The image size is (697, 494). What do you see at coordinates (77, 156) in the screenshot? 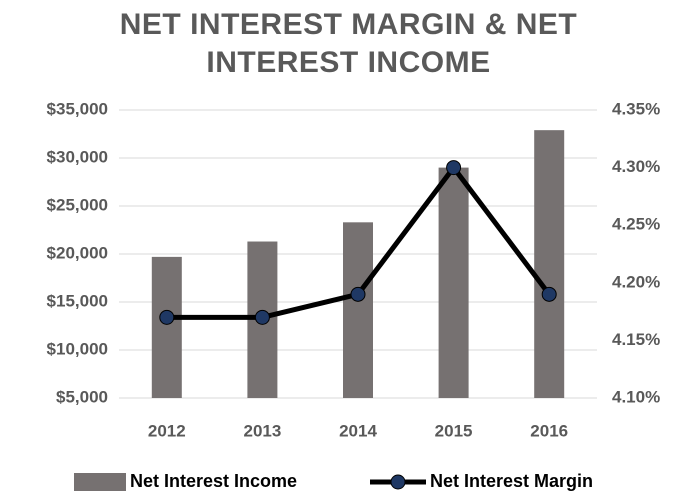
I see `y-tick-label: $30,000` at bounding box center [77, 156].